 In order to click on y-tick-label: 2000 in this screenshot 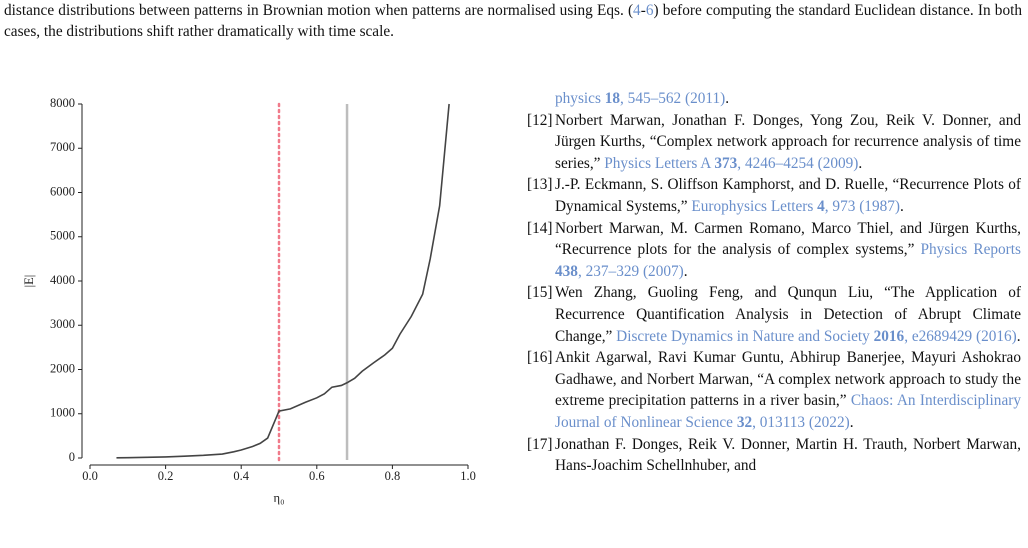, I will do `click(62, 368)`.